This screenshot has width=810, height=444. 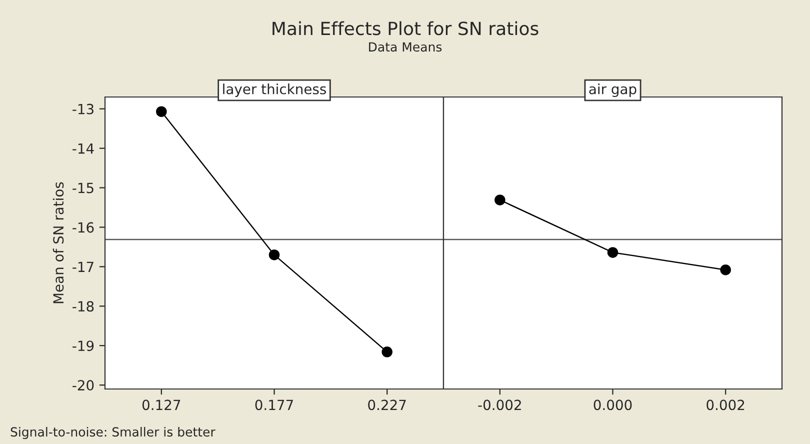 I want to click on y-tick-label: -18, so click(x=83, y=306).